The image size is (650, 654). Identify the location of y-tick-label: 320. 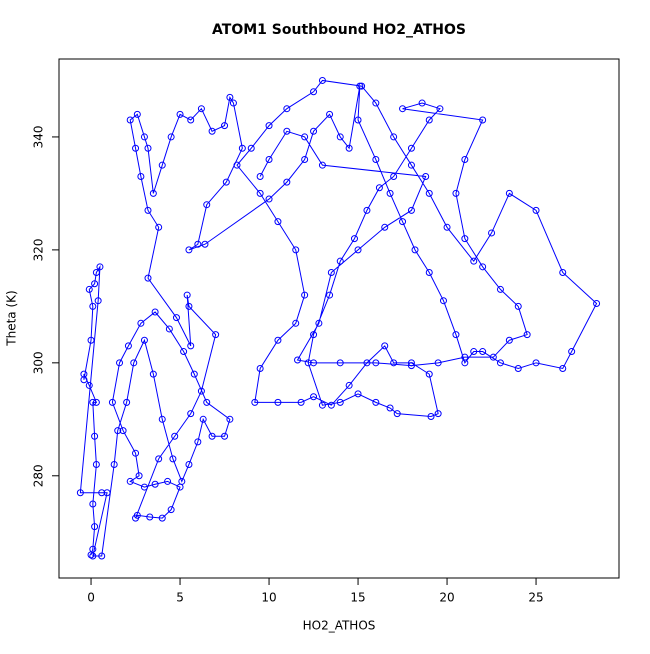
(39, 249).